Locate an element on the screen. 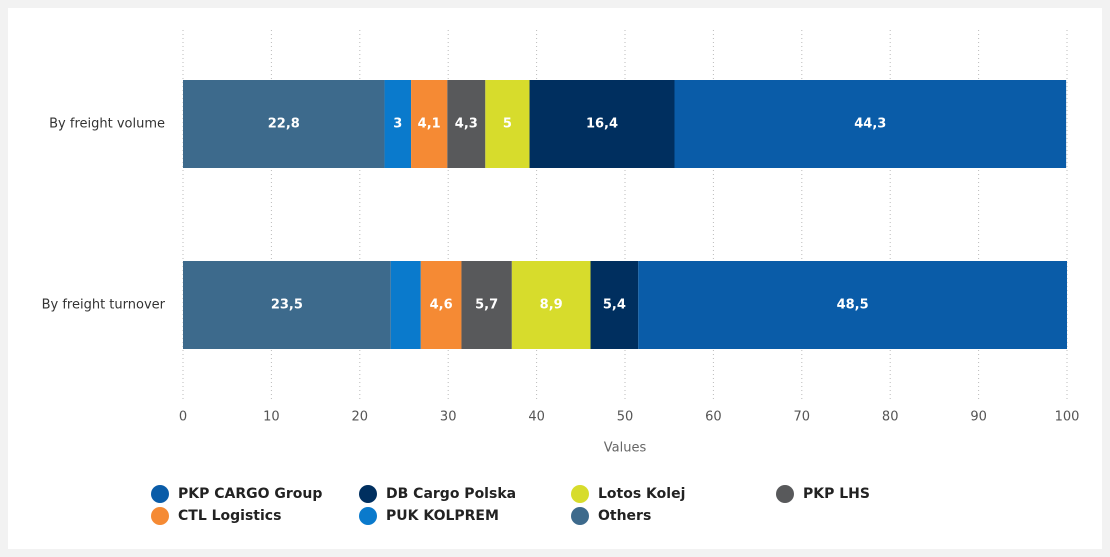 This screenshot has width=1110, height=557. data-label: 3 is located at coordinates (397, 124).